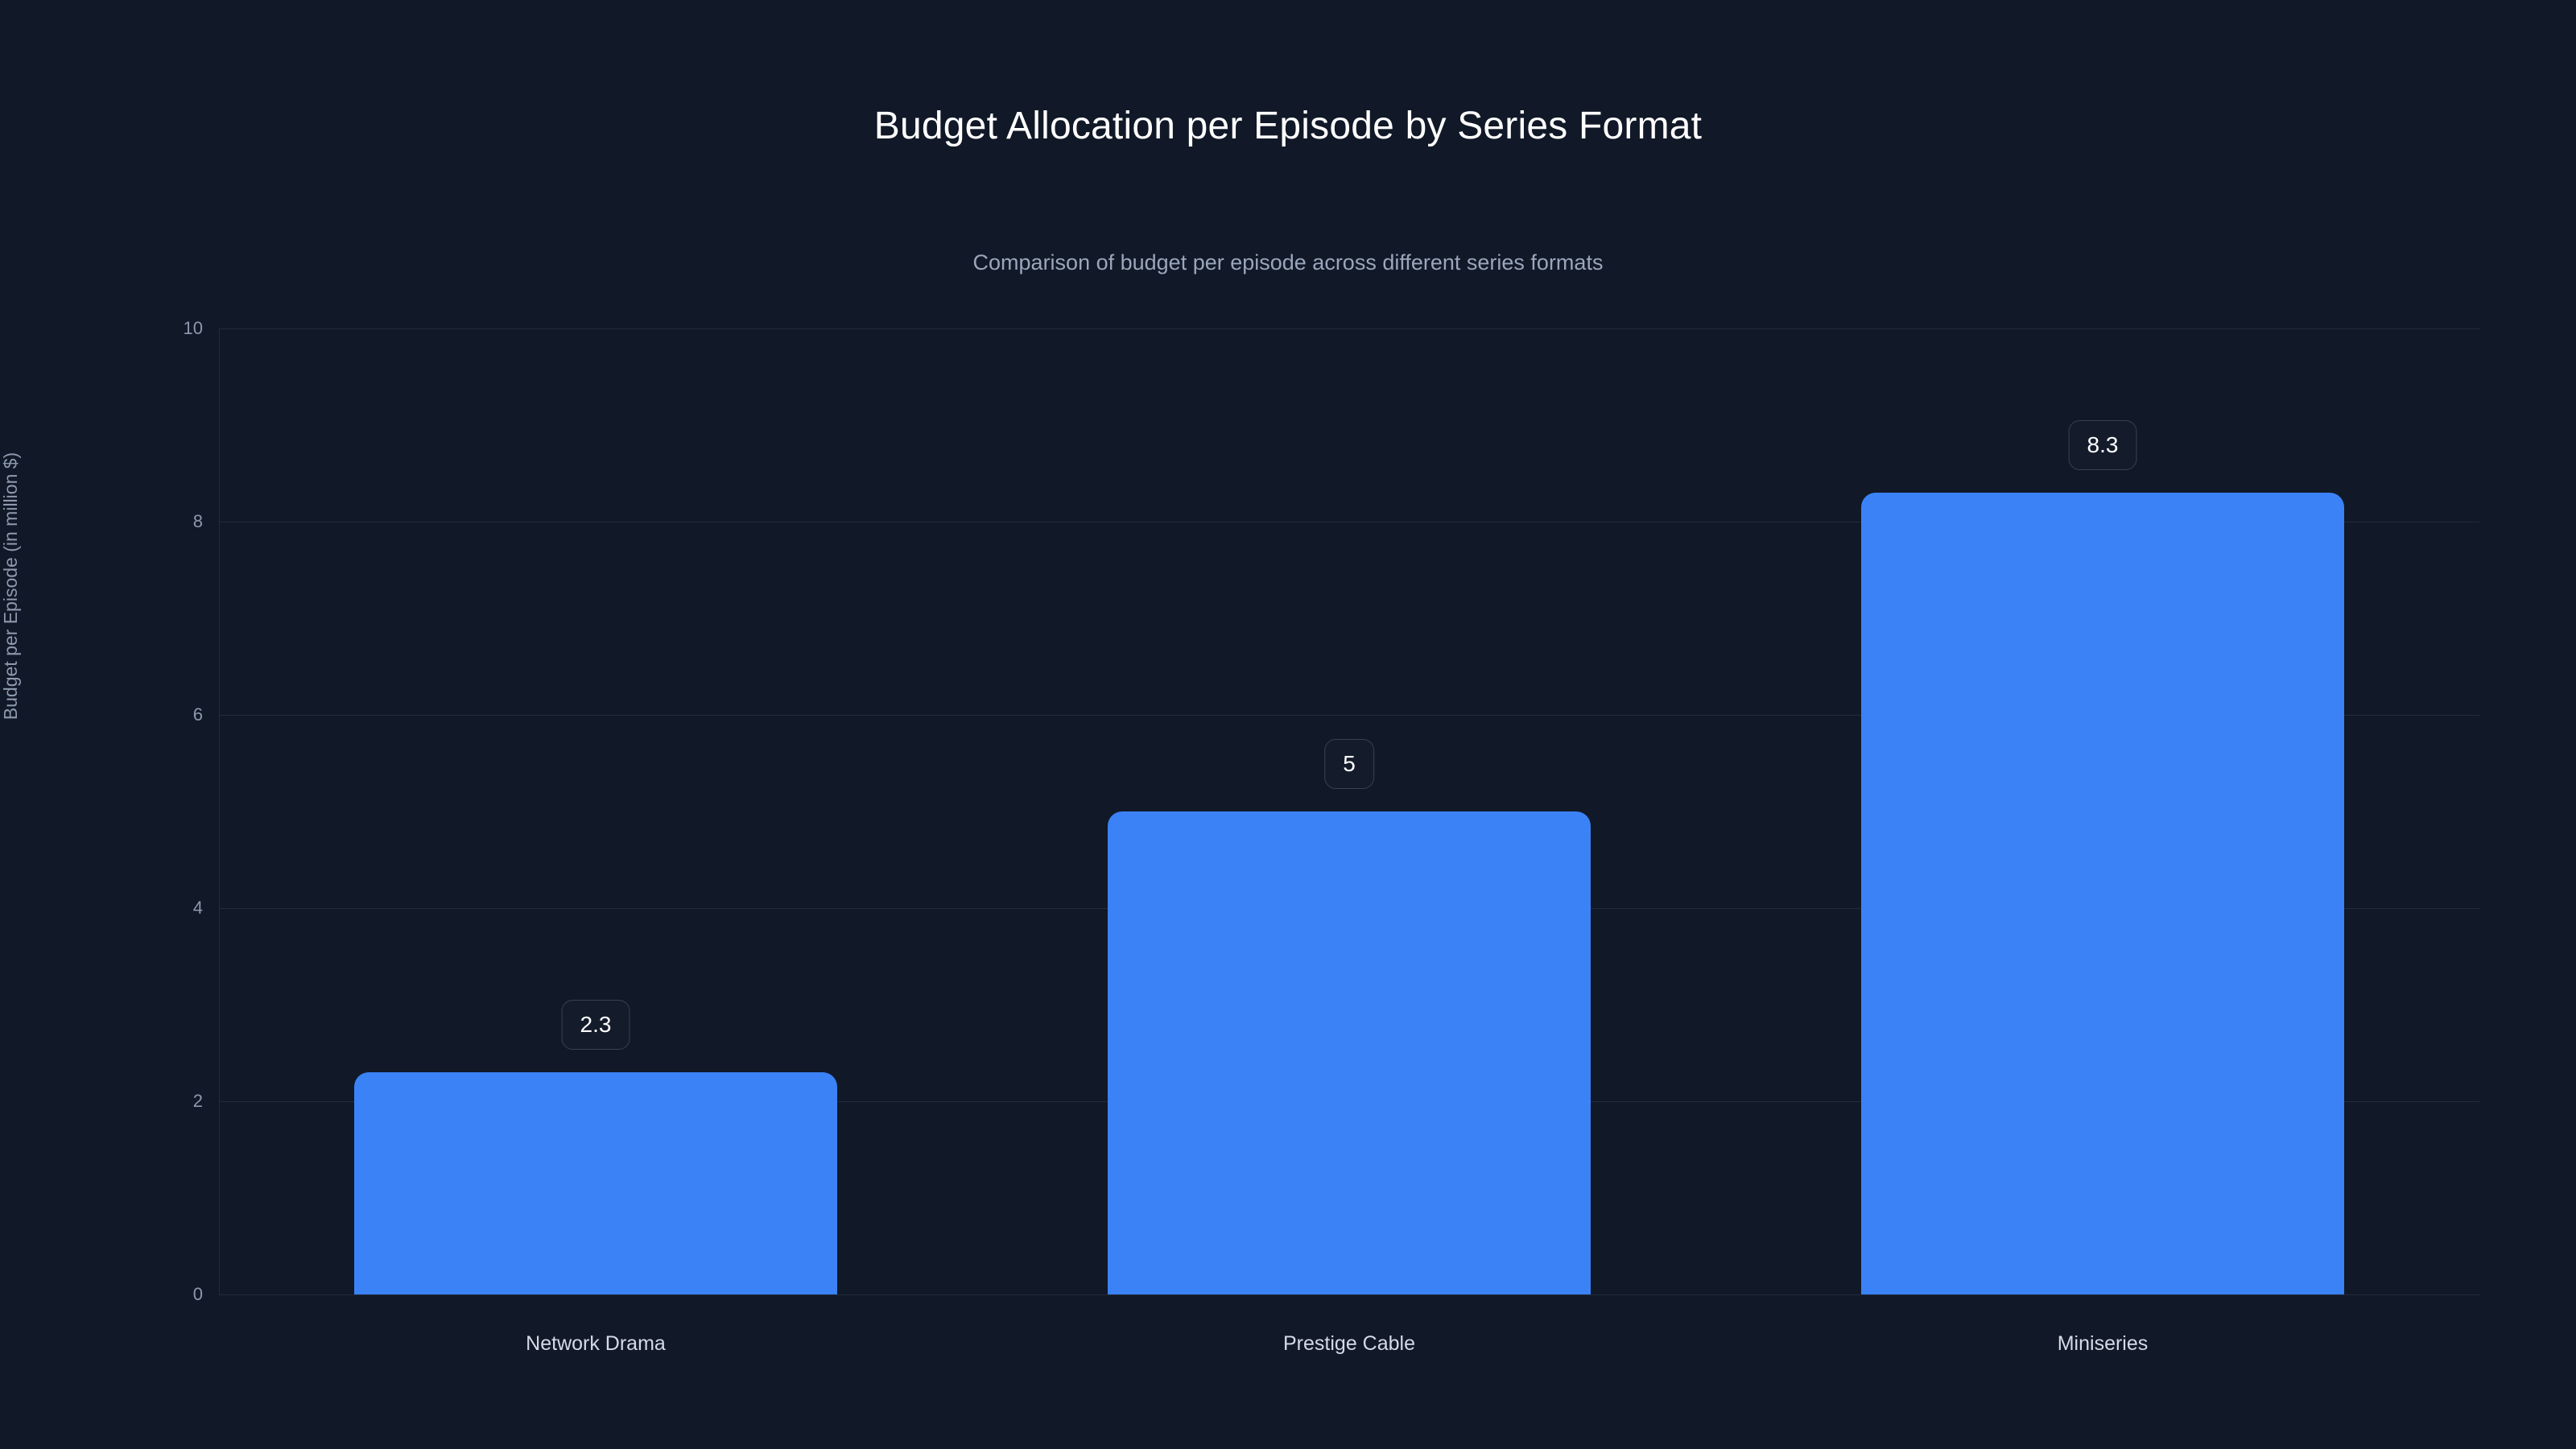 This screenshot has width=2576, height=1449. I want to click on y-tick-label: 10, so click(193, 328).